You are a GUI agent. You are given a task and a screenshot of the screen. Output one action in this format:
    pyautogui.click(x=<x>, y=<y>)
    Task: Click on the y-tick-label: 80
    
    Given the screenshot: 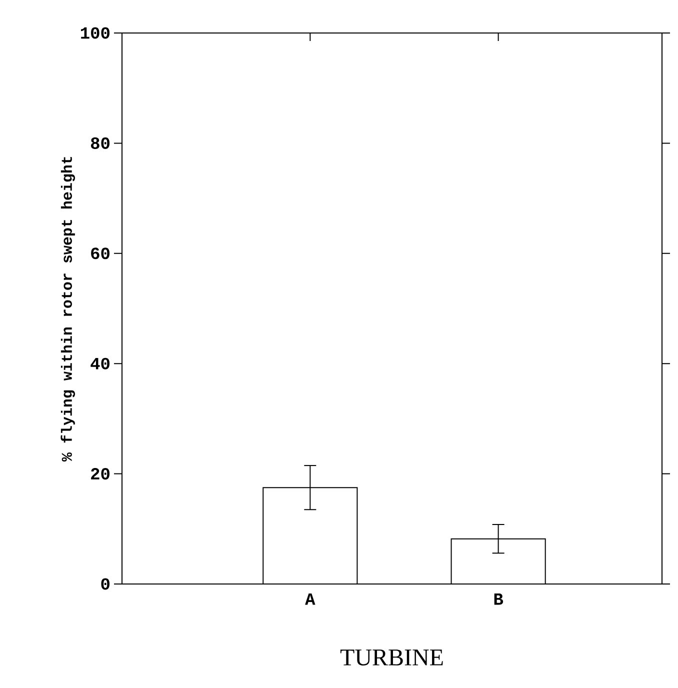 What is the action you would take?
    pyautogui.click(x=100, y=143)
    